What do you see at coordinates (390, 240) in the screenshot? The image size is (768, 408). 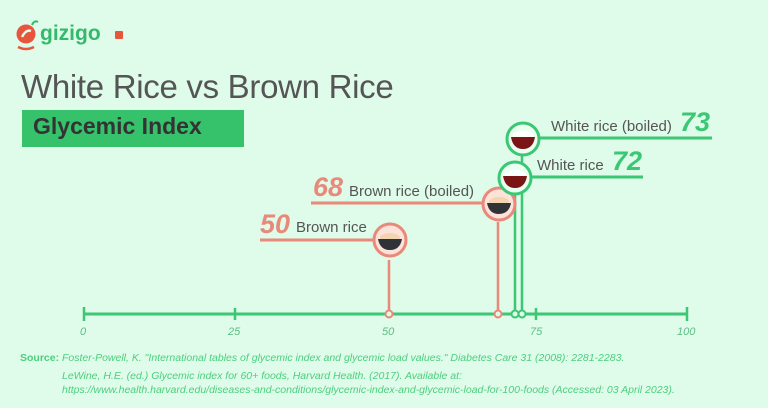 I see `brown-rice-bowl-icon` at bounding box center [390, 240].